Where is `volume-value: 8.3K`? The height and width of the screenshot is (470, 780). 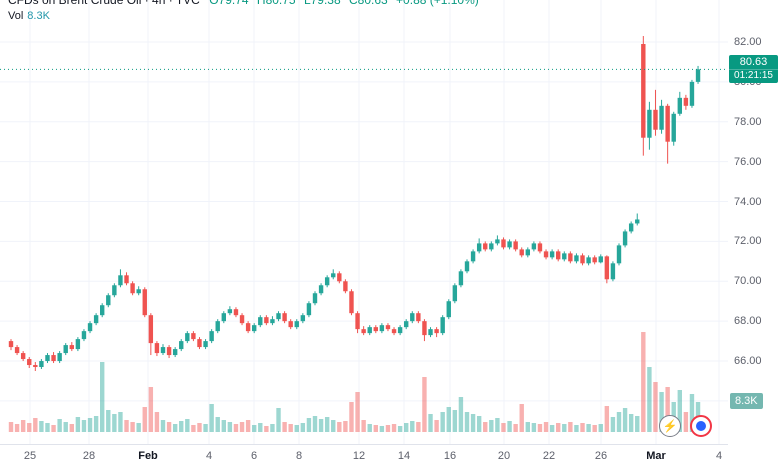 volume-value: 8.3K is located at coordinates (38, 16).